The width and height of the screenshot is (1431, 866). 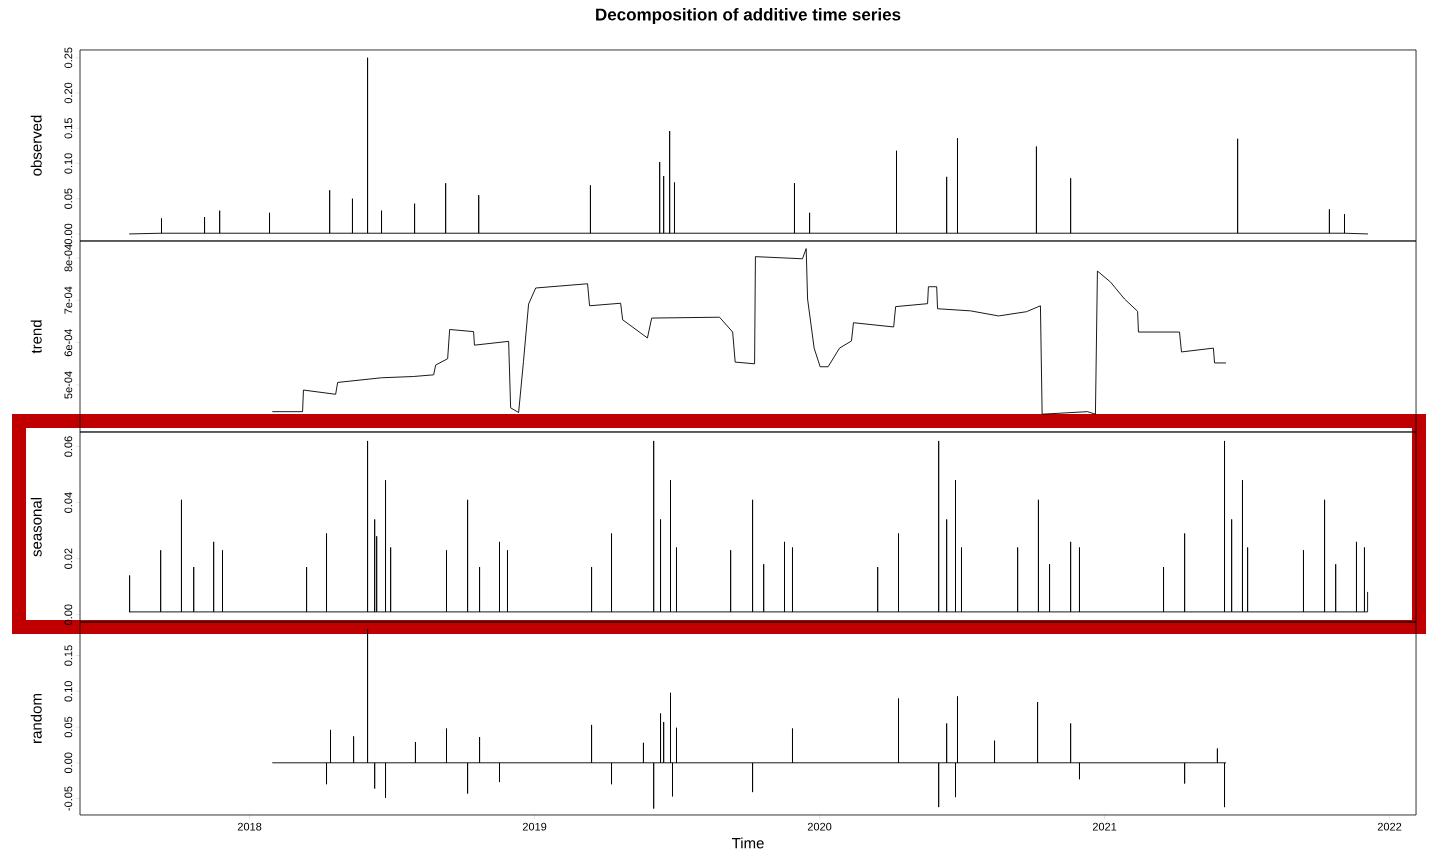 What do you see at coordinates (747, 843) in the screenshot?
I see `x-axis-title: Time` at bounding box center [747, 843].